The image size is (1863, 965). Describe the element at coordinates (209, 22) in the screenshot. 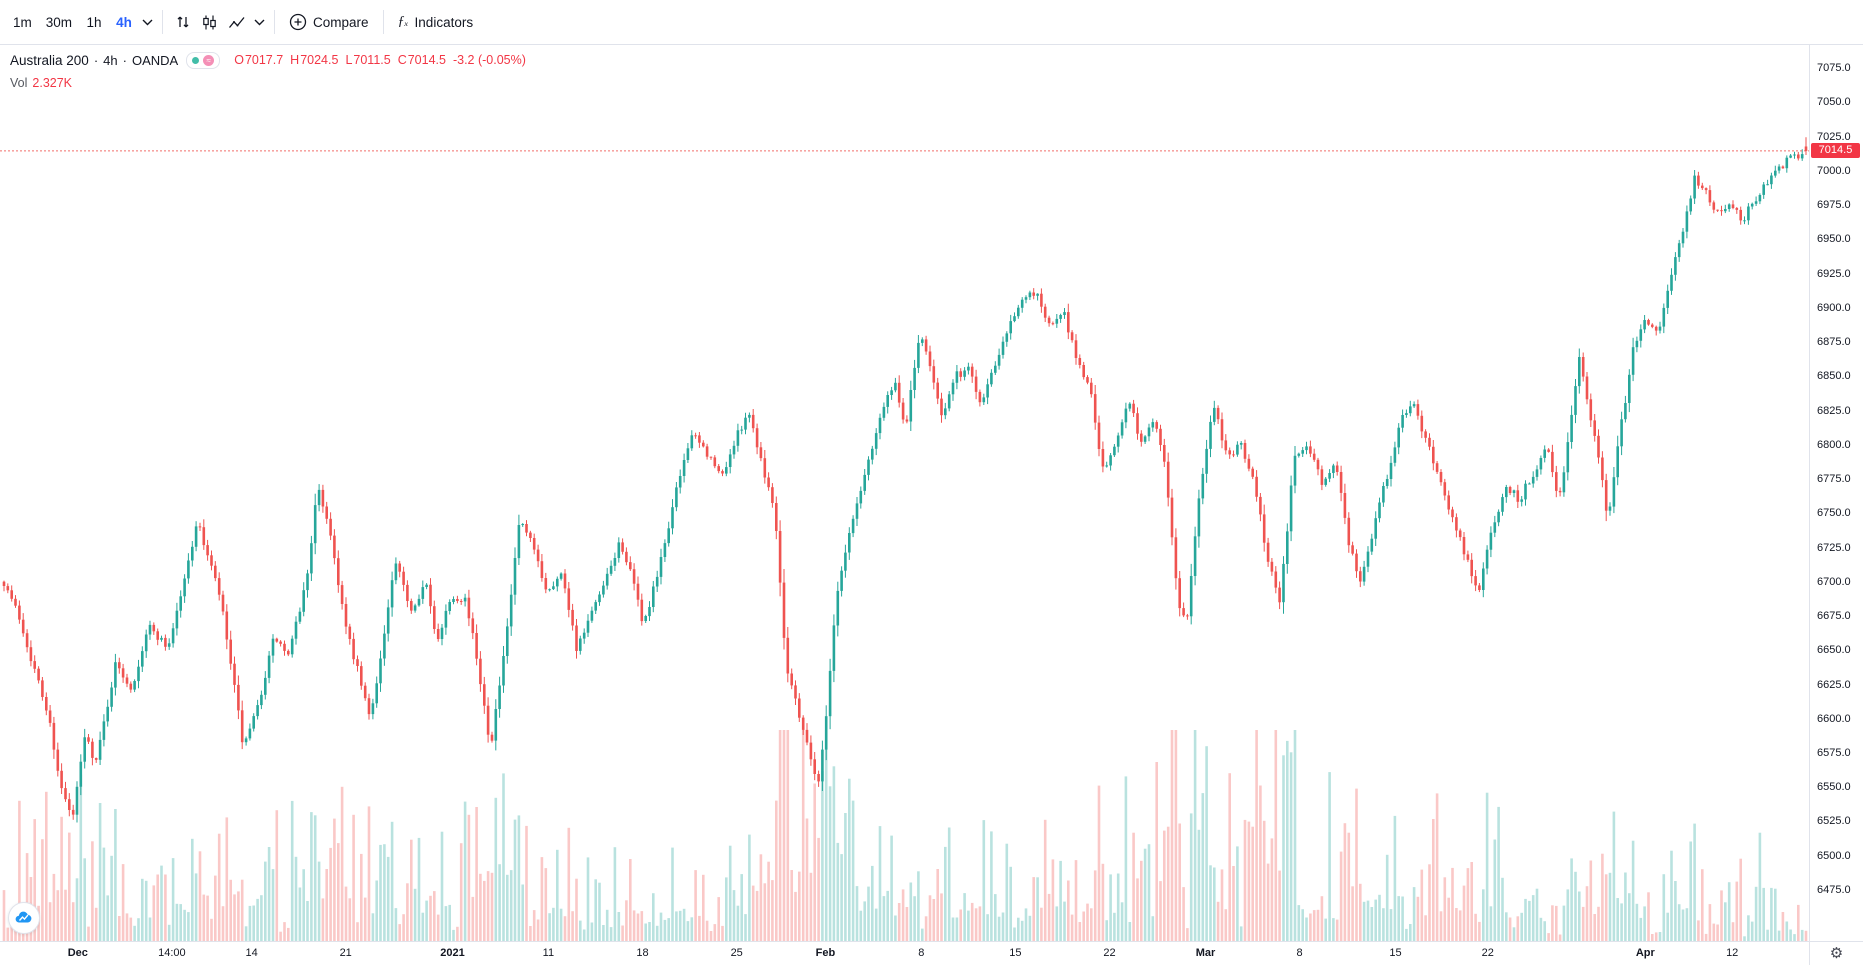

I see `candlestick-style-icon` at that location.